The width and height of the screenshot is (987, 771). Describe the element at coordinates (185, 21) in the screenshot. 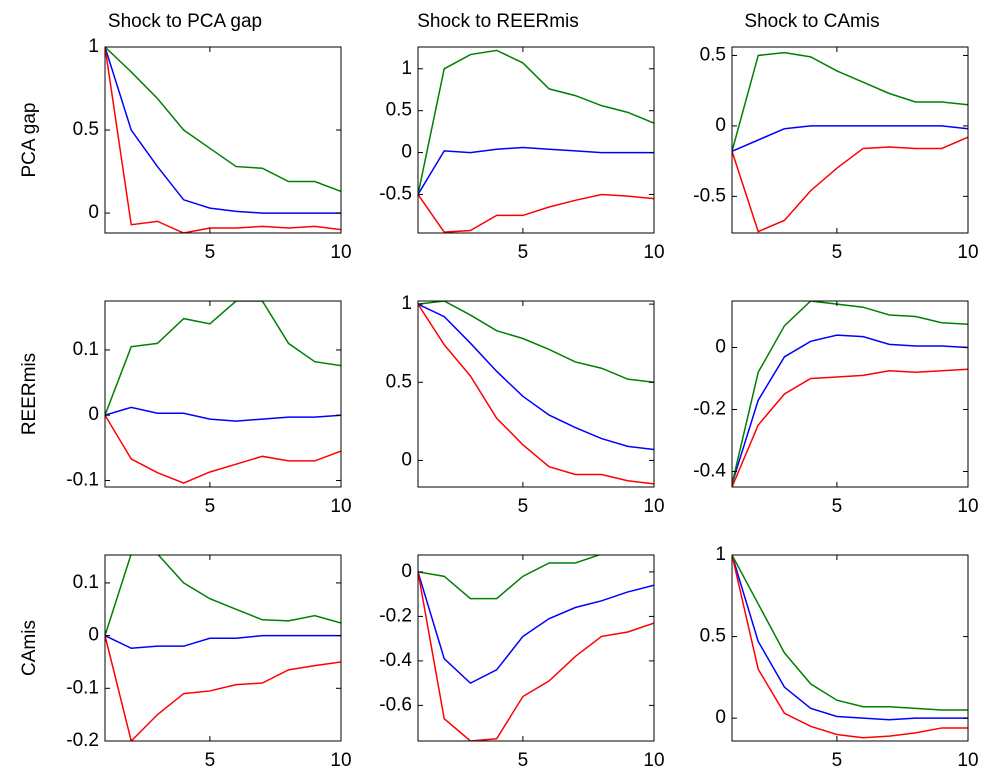

I see `panel-title: Shock to PCA gap` at that location.